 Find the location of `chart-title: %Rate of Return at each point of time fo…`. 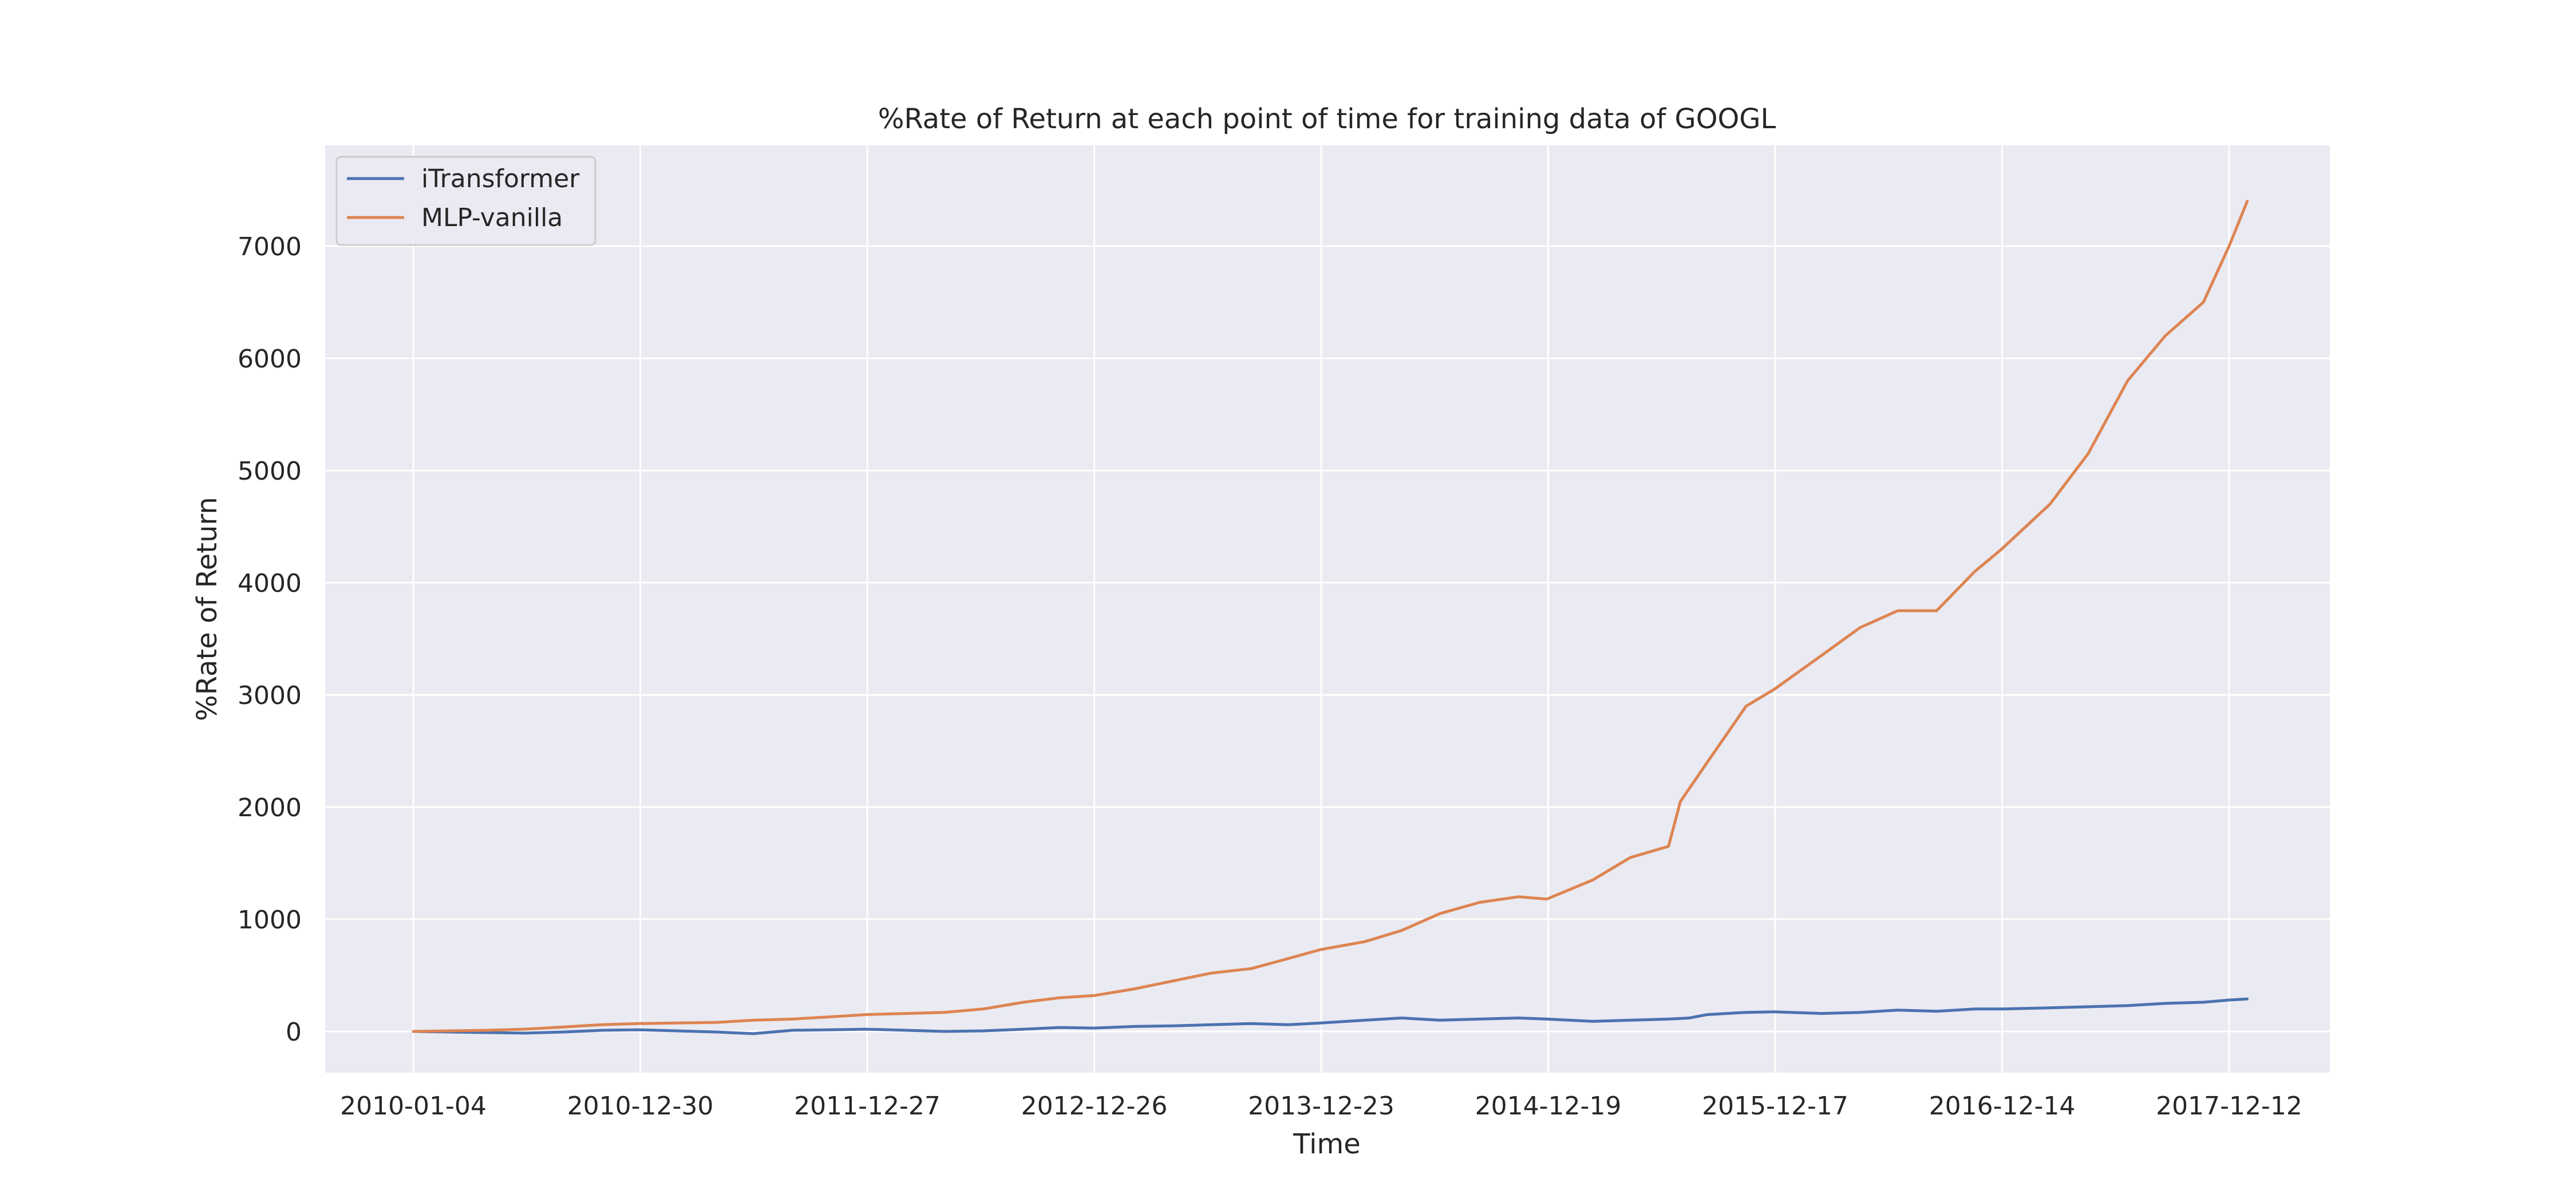

chart-title: %Rate of Return at each point of time fo… is located at coordinates (1327, 119).